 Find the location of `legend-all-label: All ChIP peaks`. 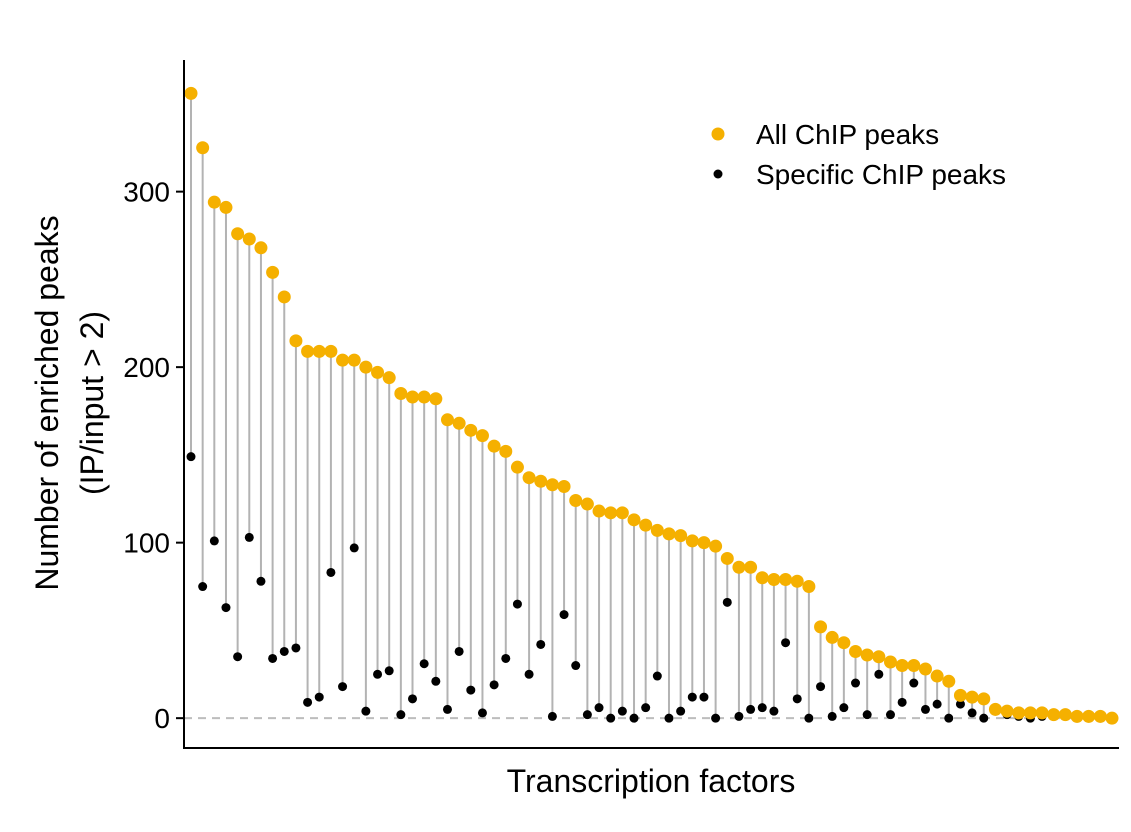

legend-all-label: All ChIP peaks is located at coordinates (847, 134).